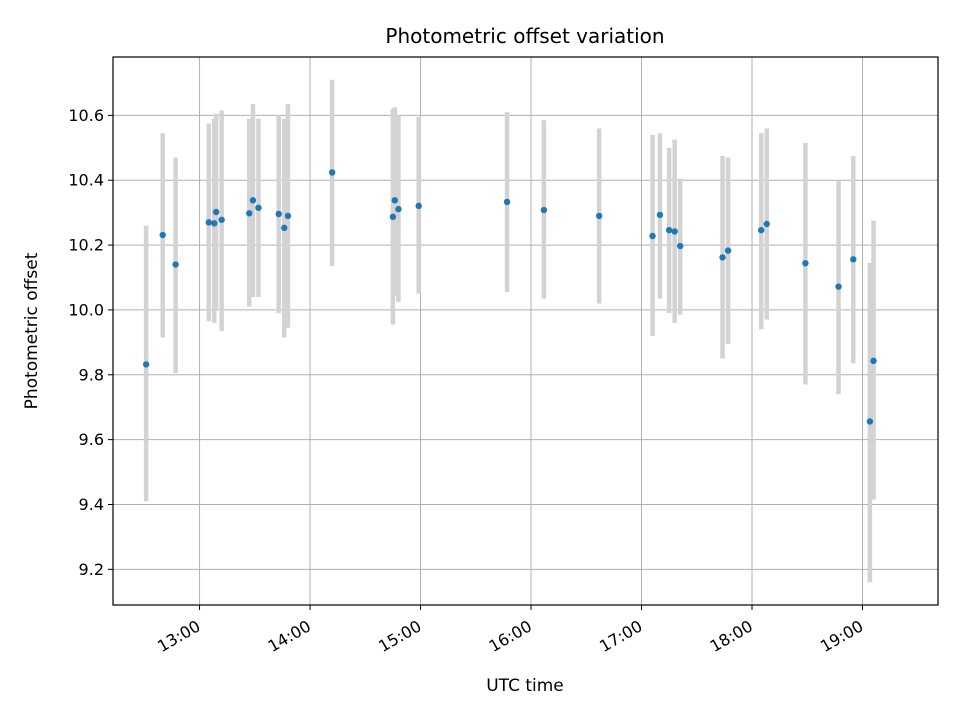 The image size is (960, 720). I want to click on y-tick-label: 9.6, so click(91, 439).